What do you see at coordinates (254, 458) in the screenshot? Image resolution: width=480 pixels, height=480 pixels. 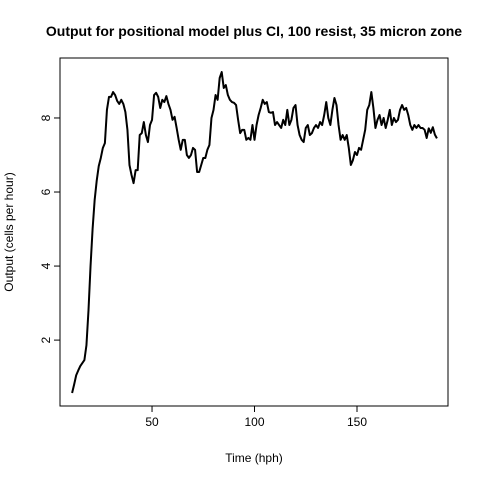 I see `x-axis-label: Time (hph)` at bounding box center [254, 458].